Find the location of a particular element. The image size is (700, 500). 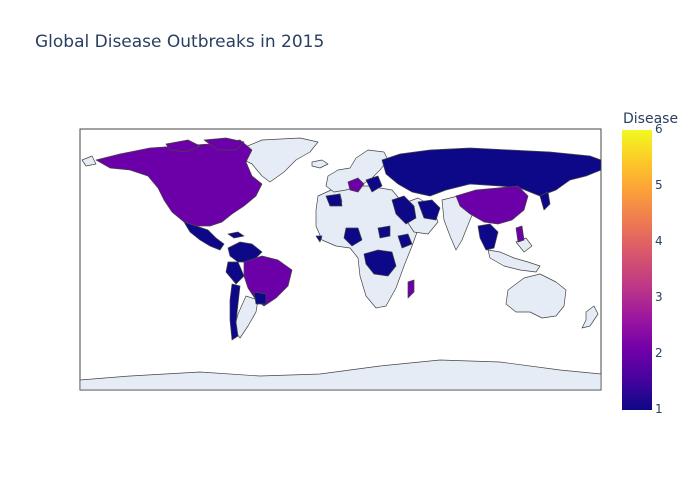

colorbar-tick-2: 2 is located at coordinates (659, 353).